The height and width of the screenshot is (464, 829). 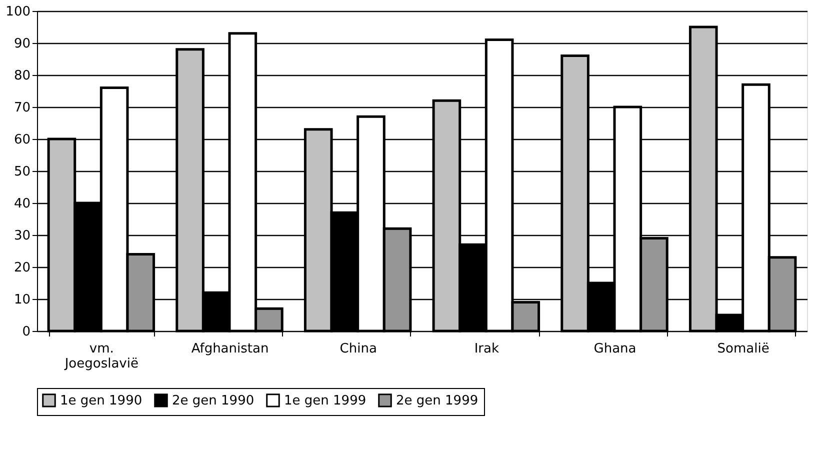 I want to click on y-tick-label: 80, so click(x=22, y=76).